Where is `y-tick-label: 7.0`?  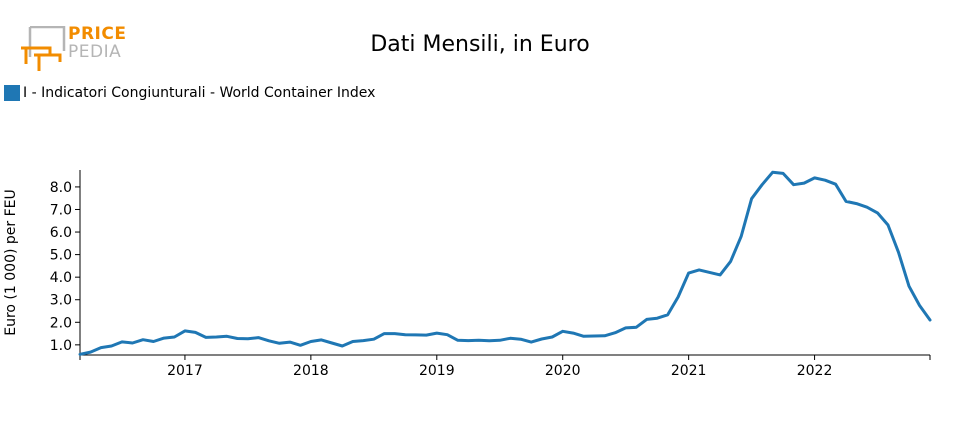
y-tick-label: 7.0 is located at coordinates (61, 210).